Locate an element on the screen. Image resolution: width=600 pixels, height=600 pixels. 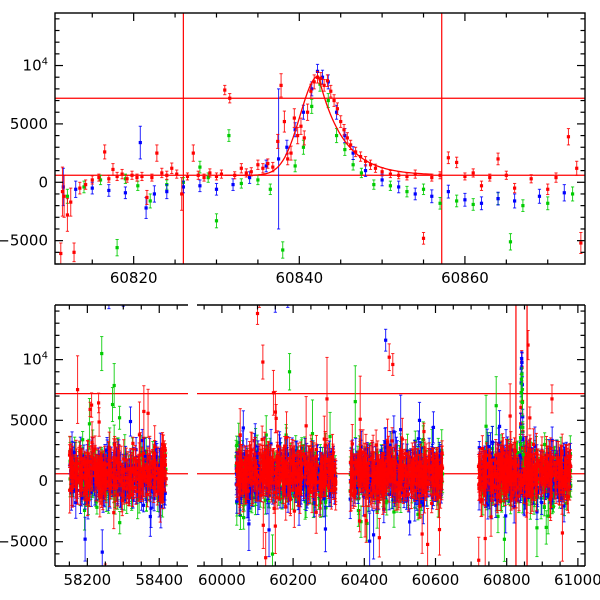
xtick-label: 60600 is located at coordinates (436, 580).